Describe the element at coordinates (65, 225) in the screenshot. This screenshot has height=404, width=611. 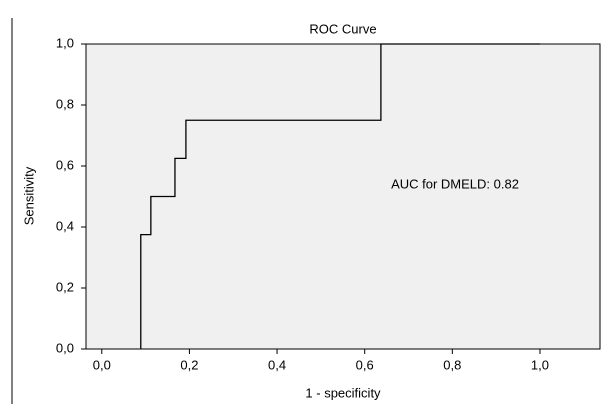
I see `y-tick-label: 0,4` at that location.